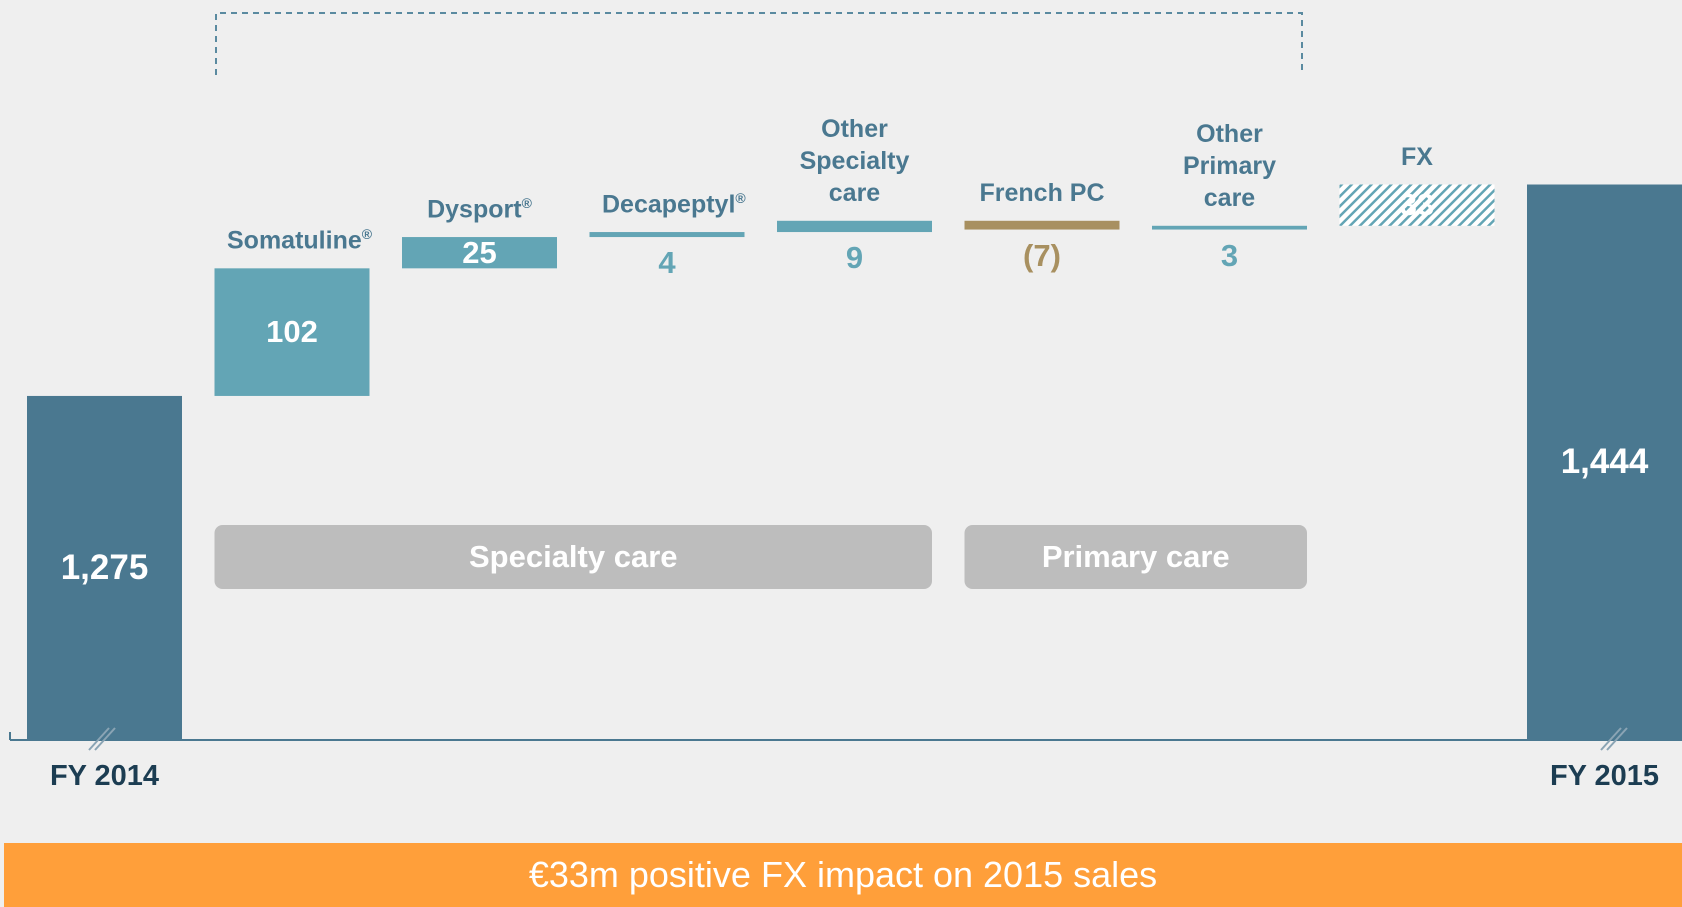 The image size is (1682, 907). I want to click on category-label: Decapeptyl®, so click(674, 204).